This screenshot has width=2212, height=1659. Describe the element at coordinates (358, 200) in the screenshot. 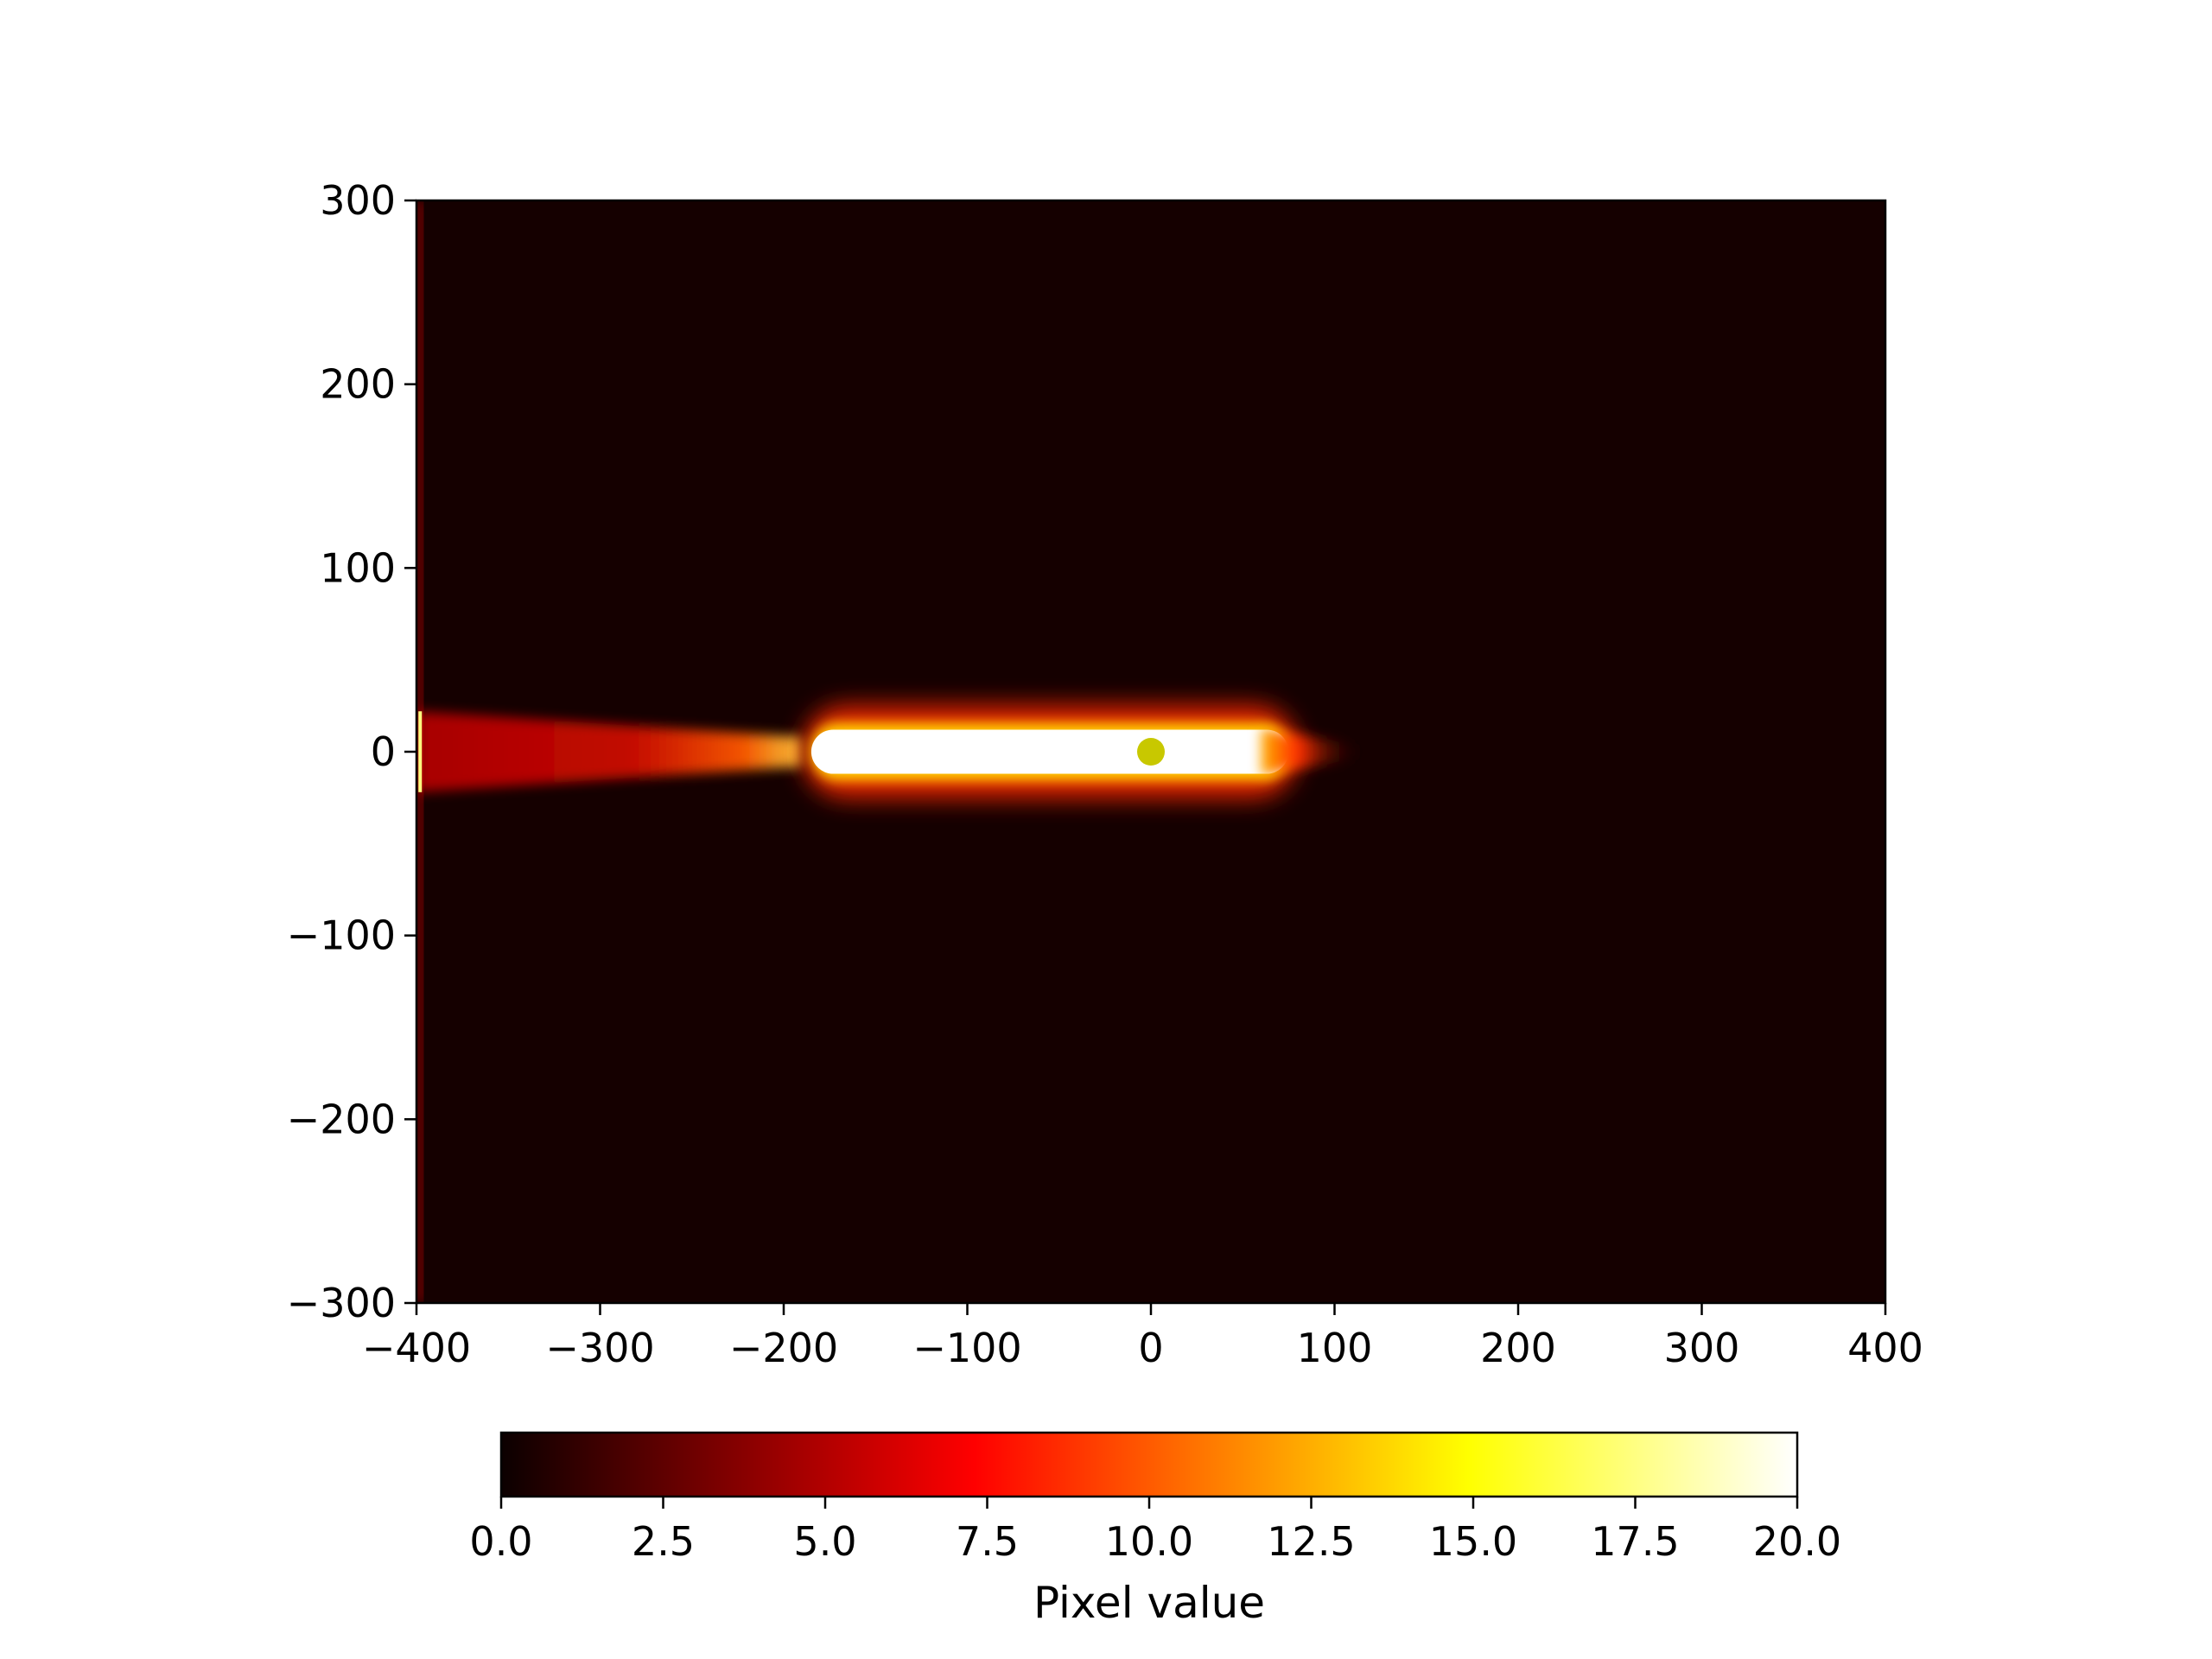

I see `y-tick-label: 300` at that location.